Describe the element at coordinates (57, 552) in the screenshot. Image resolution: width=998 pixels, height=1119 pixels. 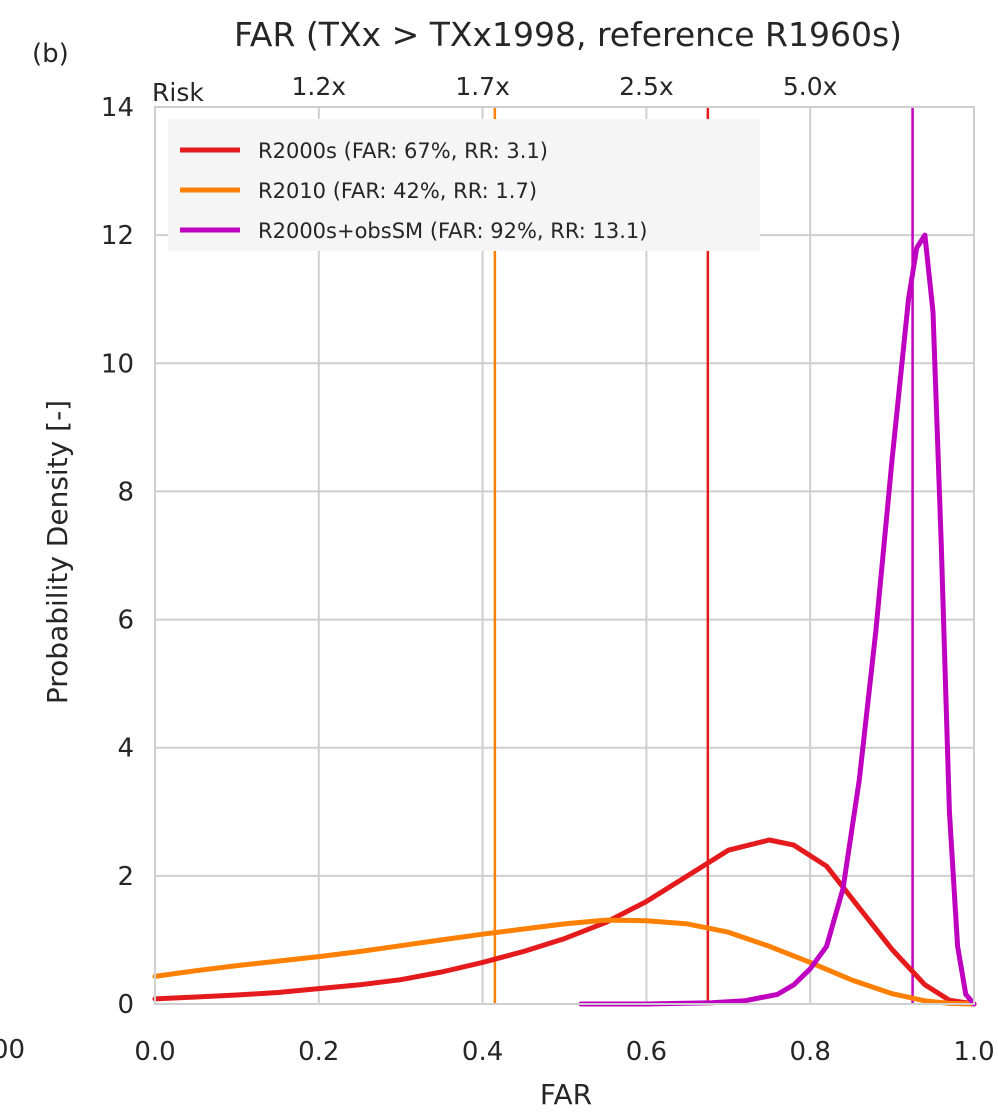
I see `y-axis-label: Probability Density [-]` at that location.